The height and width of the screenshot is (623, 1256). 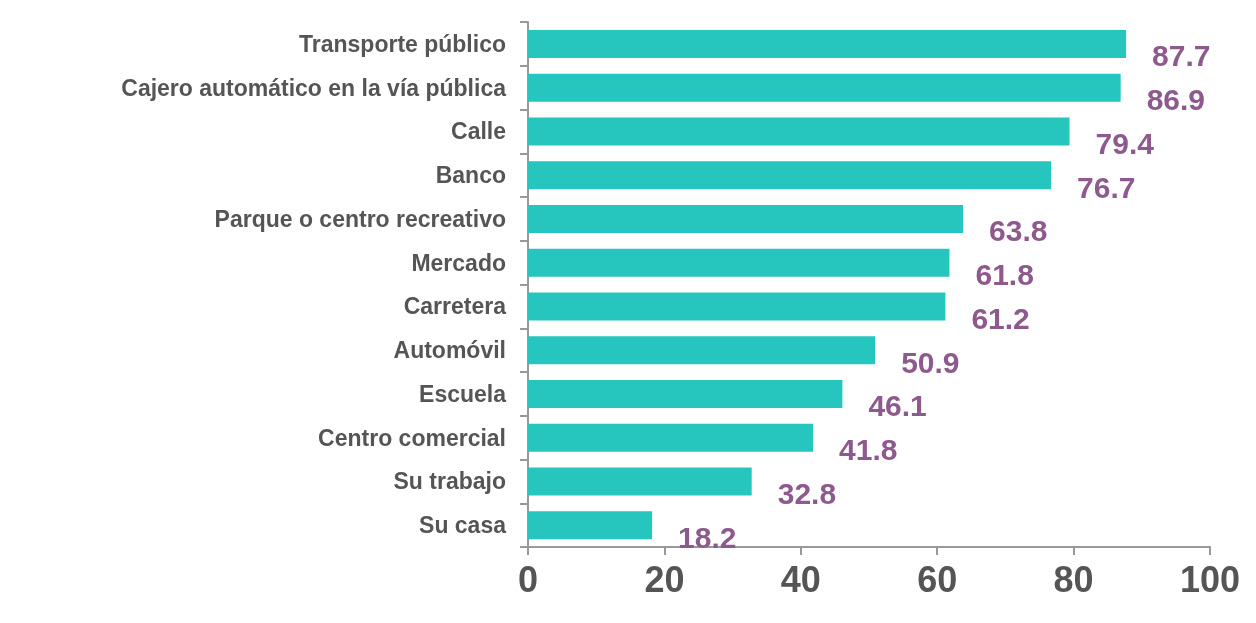 What do you see at coordinates (360, 218) in the screenshot?
I see `y-tick-label: Parque o centro recreativo` at bounding box center [360, 218].